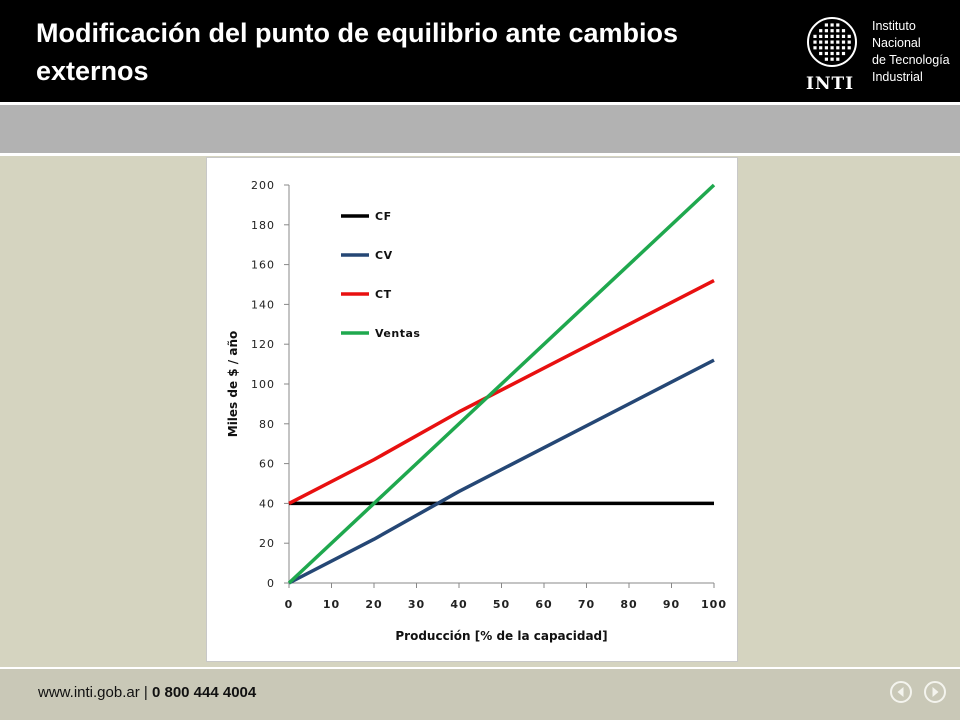 This screenshot has width=960, height=720. What do you see at coordinates (586, 604) in the screenshot?
I see `x-tick-label: 70` at bounding box center [586, 604].